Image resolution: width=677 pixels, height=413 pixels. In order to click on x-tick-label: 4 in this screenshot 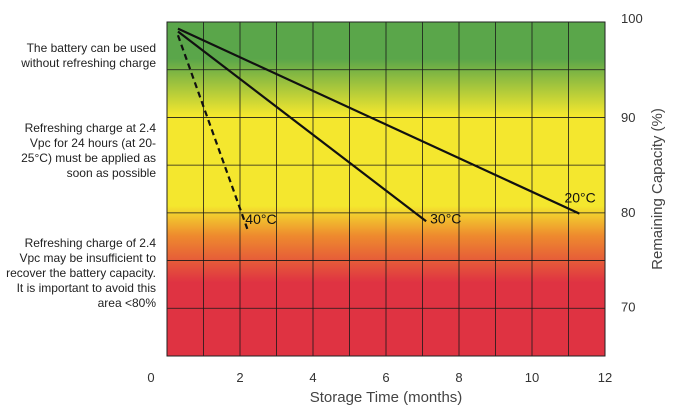, I will do `click(312, 377)`.